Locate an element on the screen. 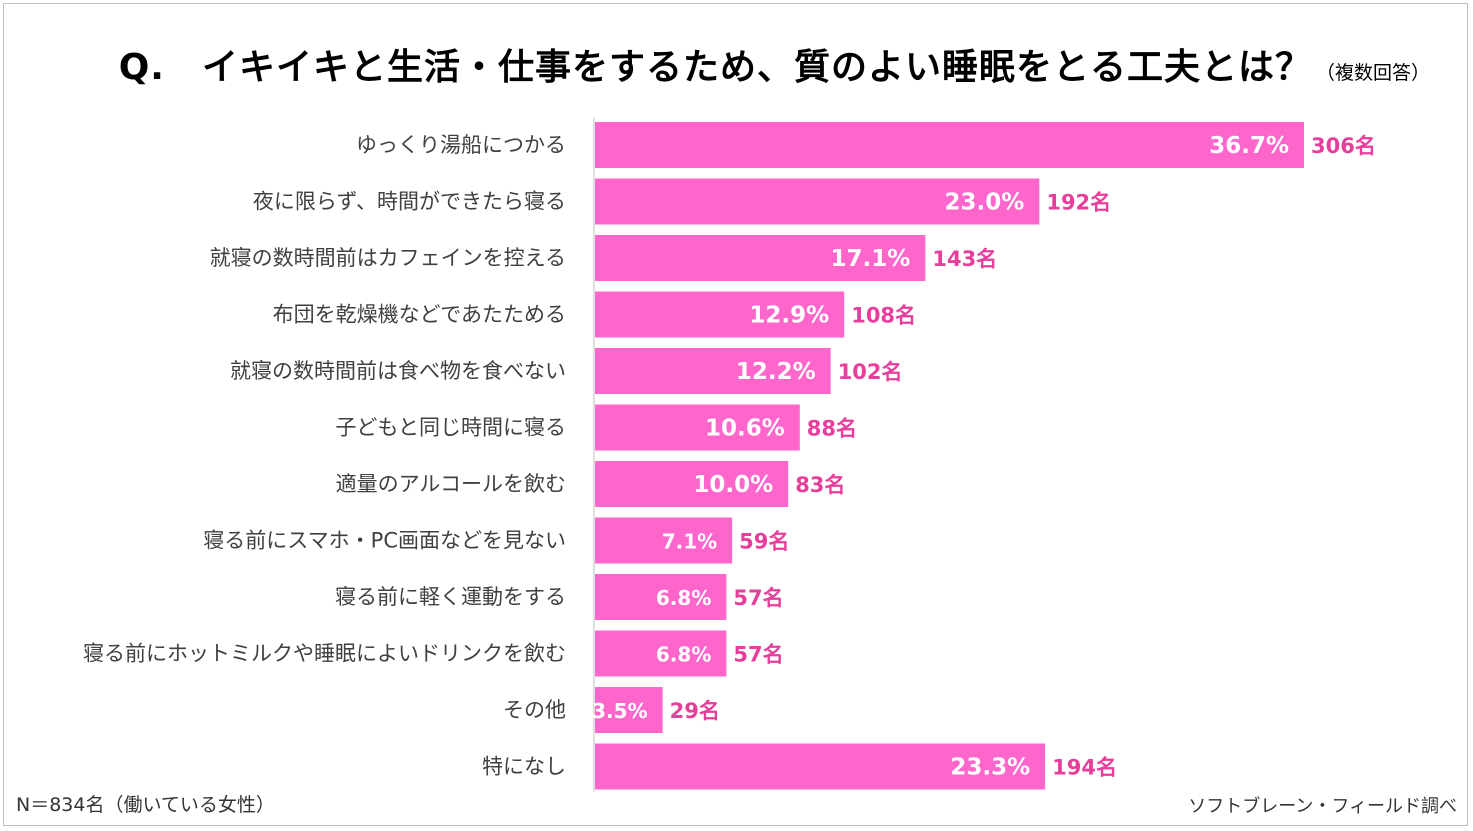 The height and width of the screenshot is (831, 1473). bar-value-label: 3.5% is located at coordinates (619, 711).